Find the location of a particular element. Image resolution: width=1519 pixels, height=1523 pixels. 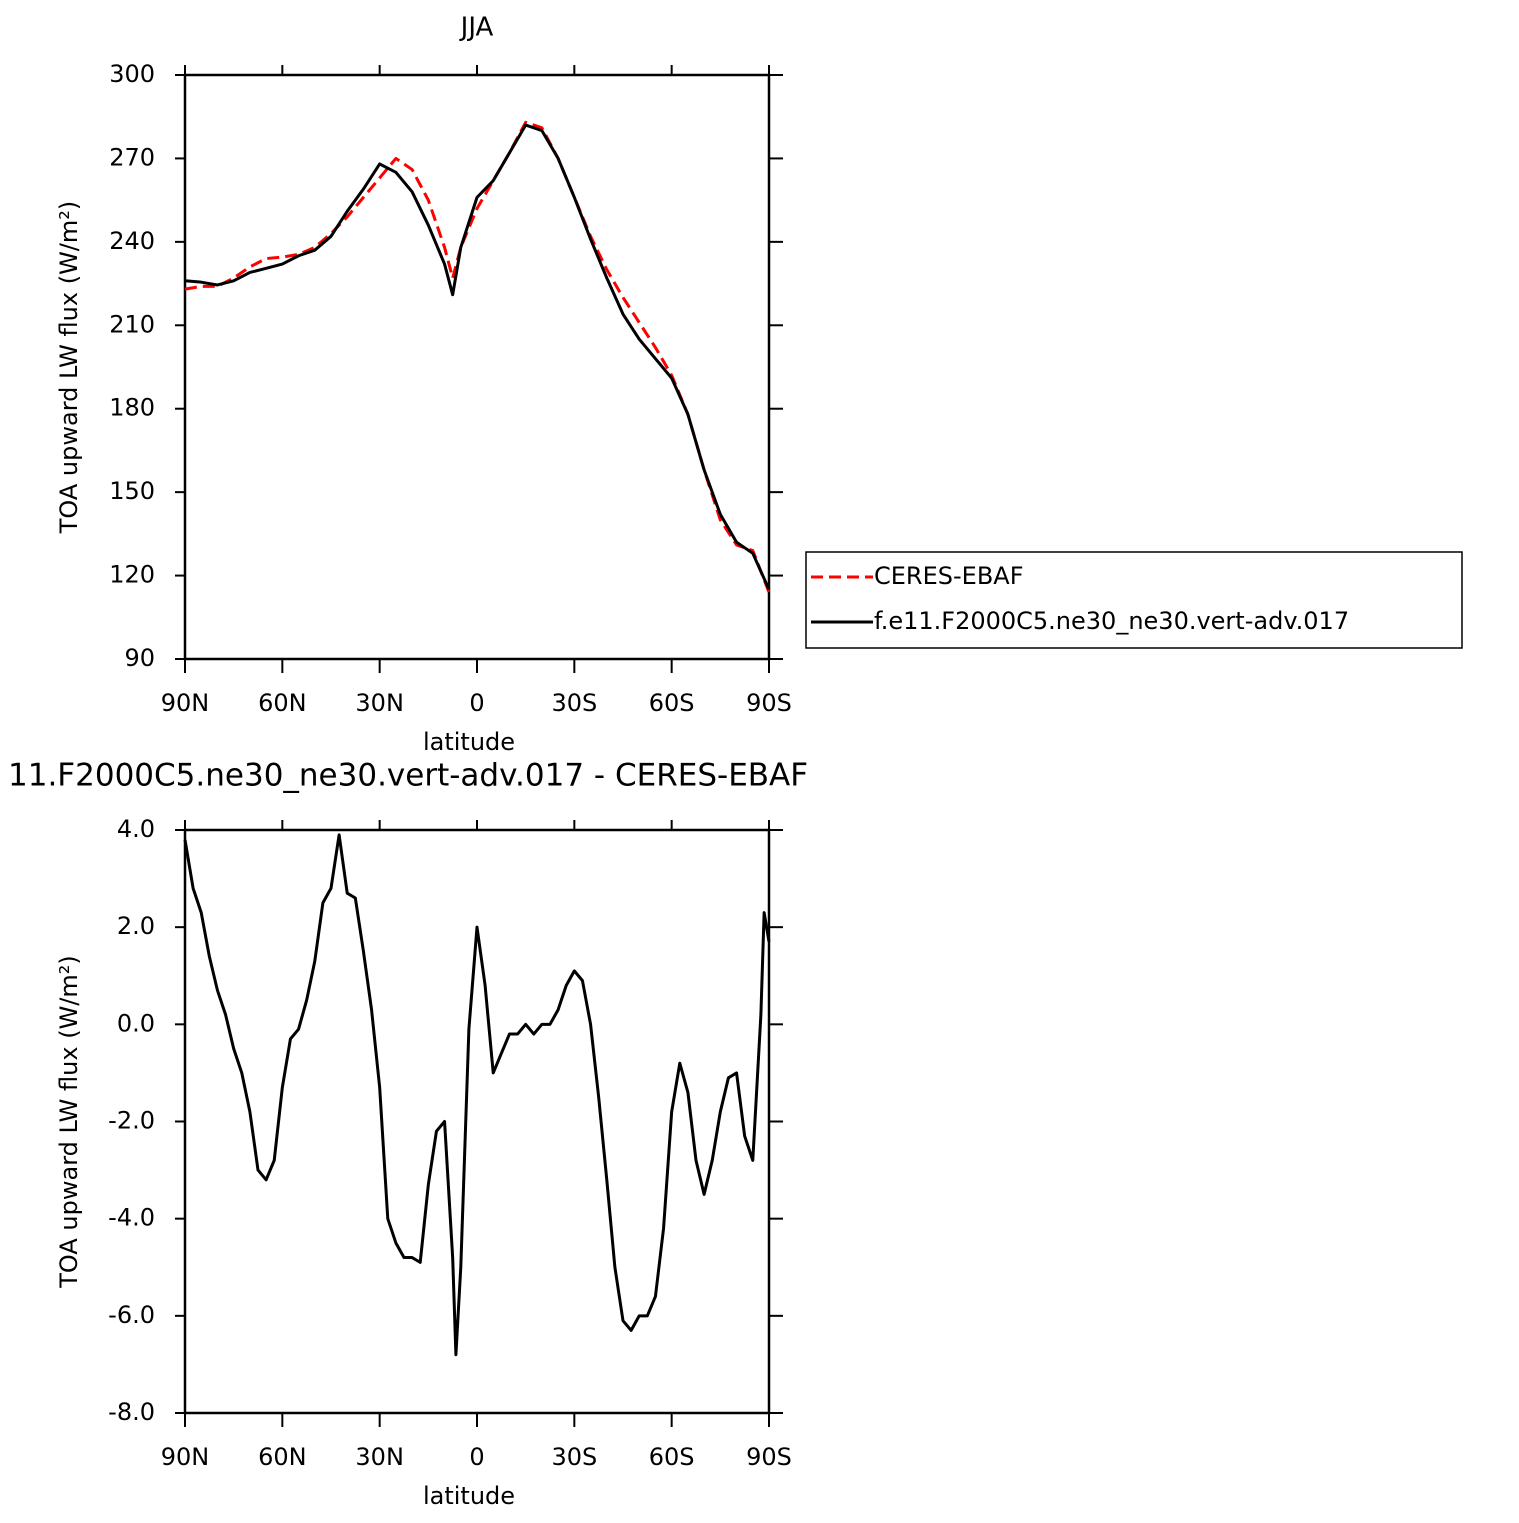

legend-box is located at coordinates (1134, 600).